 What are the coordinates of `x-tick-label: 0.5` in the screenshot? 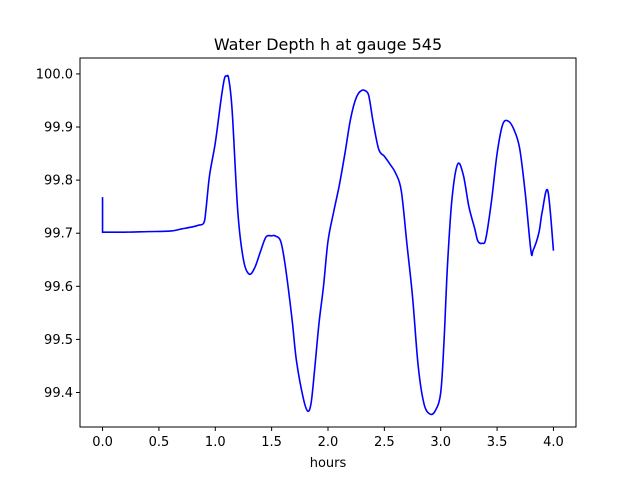 It's located at (159, 442).